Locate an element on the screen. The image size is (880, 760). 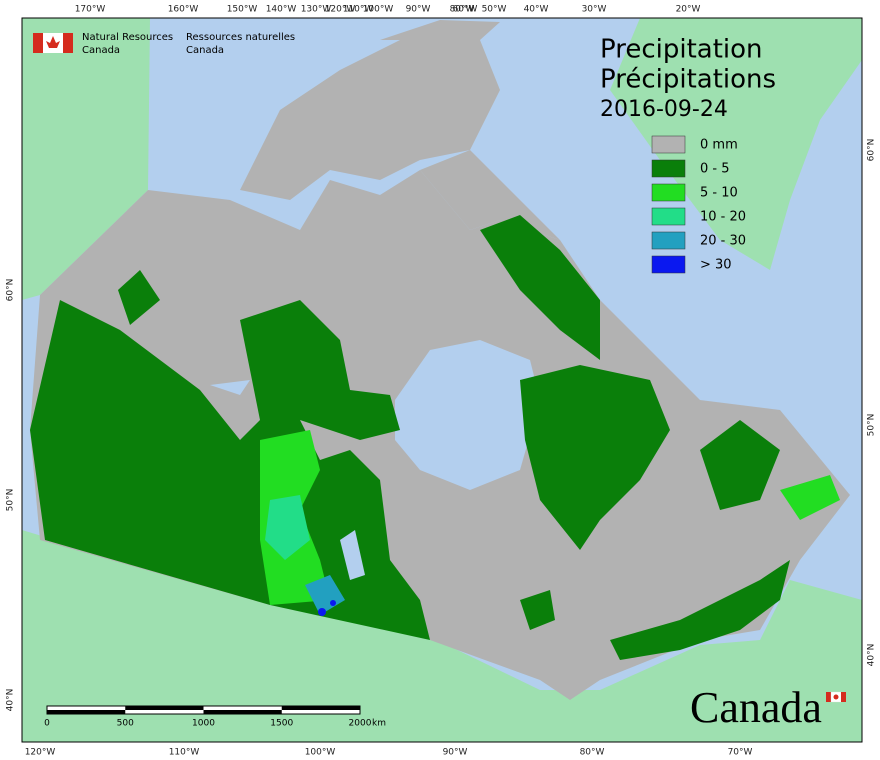
org-fr: Canada is located at coordinates (205, 50).